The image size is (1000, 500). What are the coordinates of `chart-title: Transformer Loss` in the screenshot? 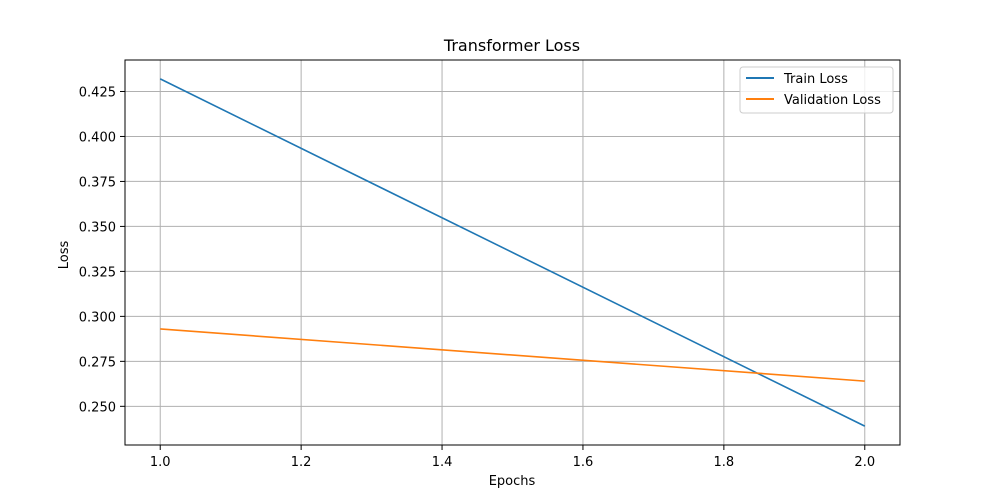 It's located at (511, 45).